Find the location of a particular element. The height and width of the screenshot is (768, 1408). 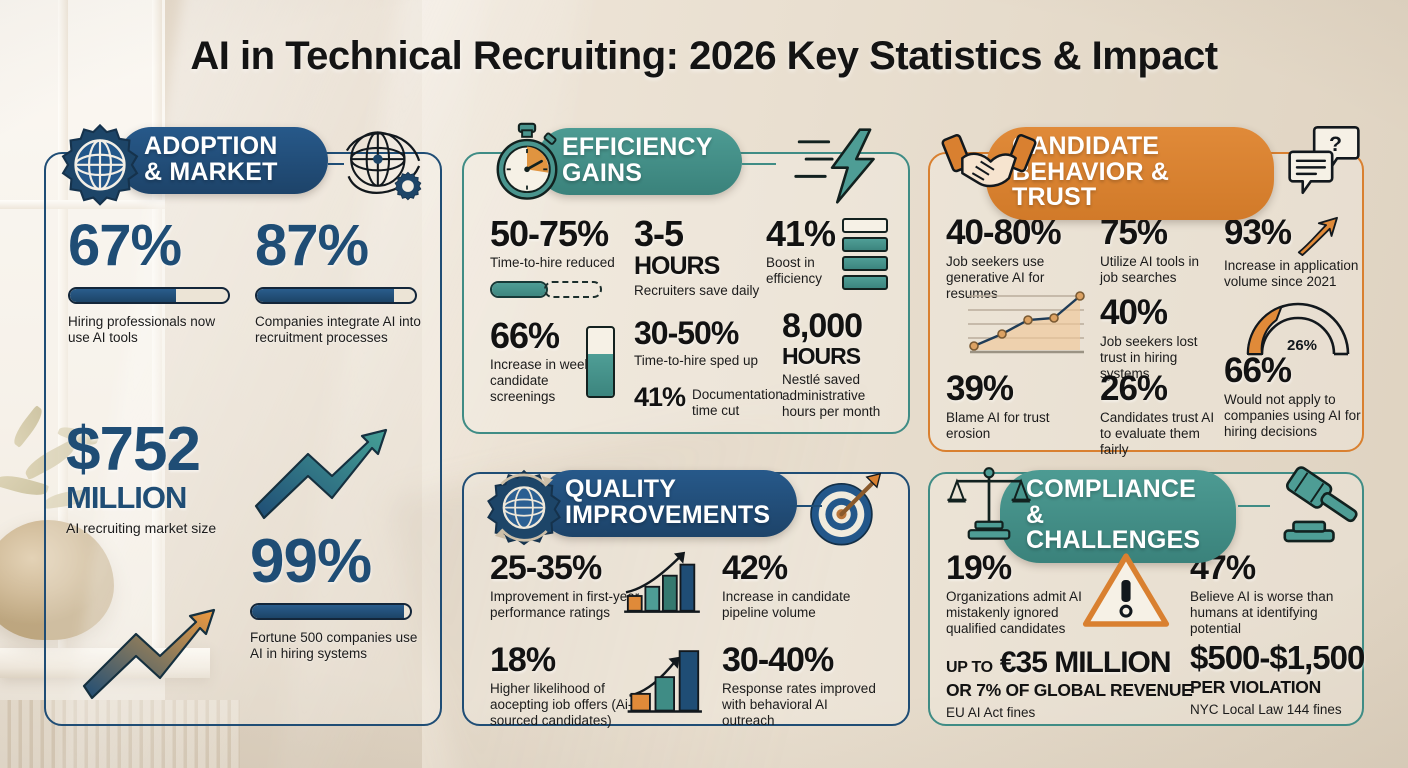

stat-value: 26% is located at coordinates (1134, 388).